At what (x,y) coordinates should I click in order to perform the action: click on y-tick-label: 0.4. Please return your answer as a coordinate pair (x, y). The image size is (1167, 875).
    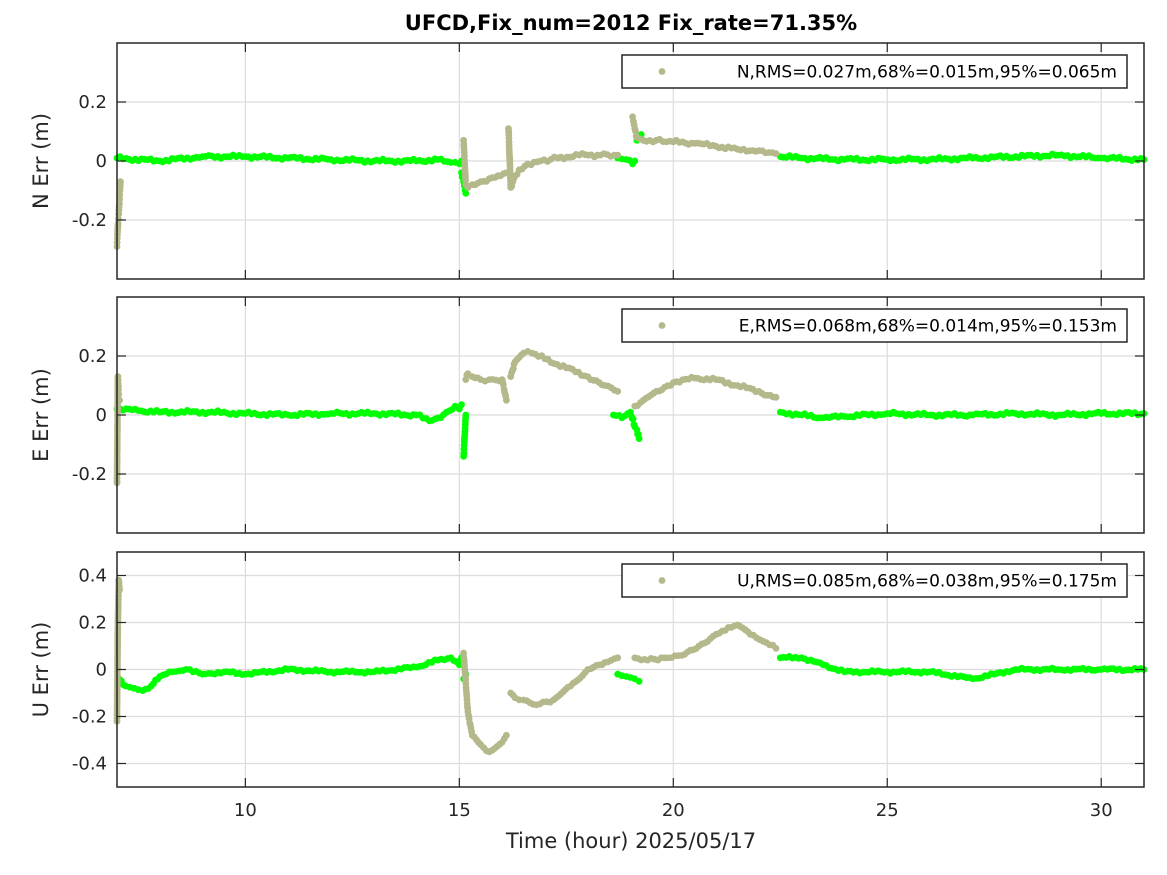
    Looking at the image, I should click on (92, 576).